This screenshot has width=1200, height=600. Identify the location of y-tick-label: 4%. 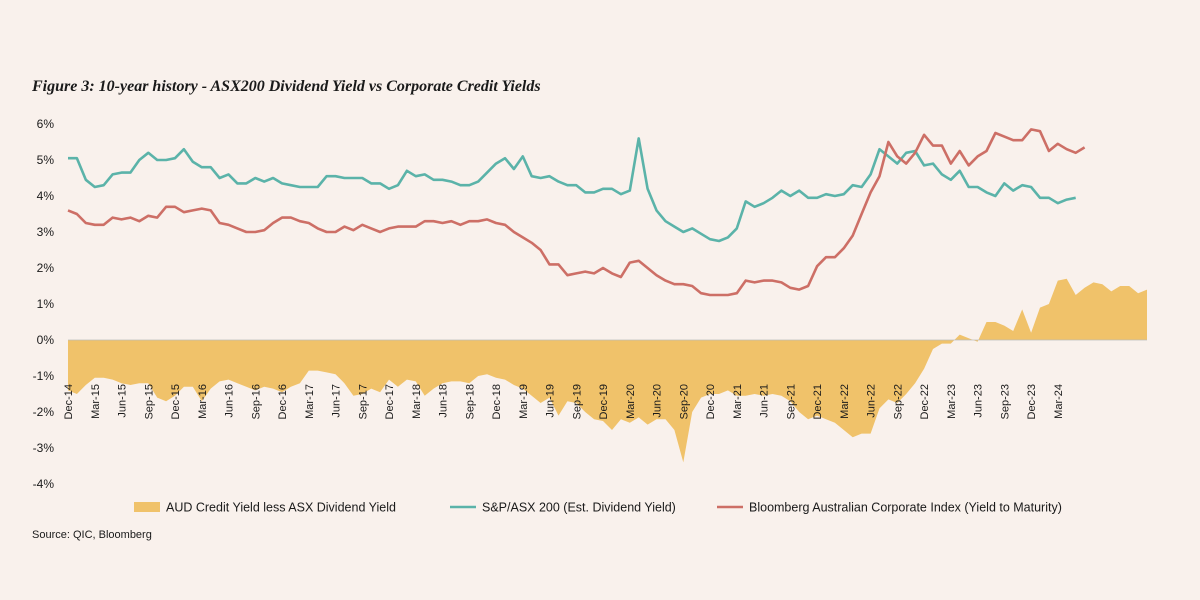
(46, 196).